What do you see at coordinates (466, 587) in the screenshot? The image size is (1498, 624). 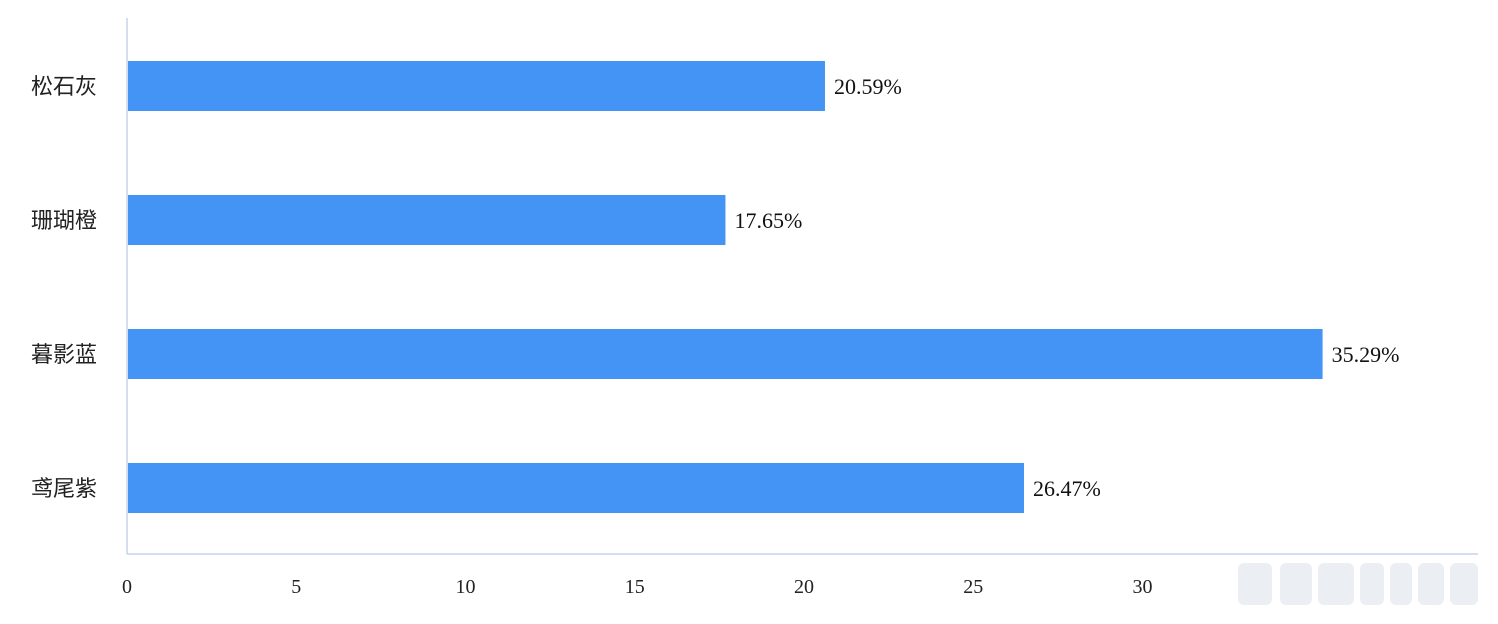 I see `x-tick-label-2: 10` at bounding box center [466, 587].